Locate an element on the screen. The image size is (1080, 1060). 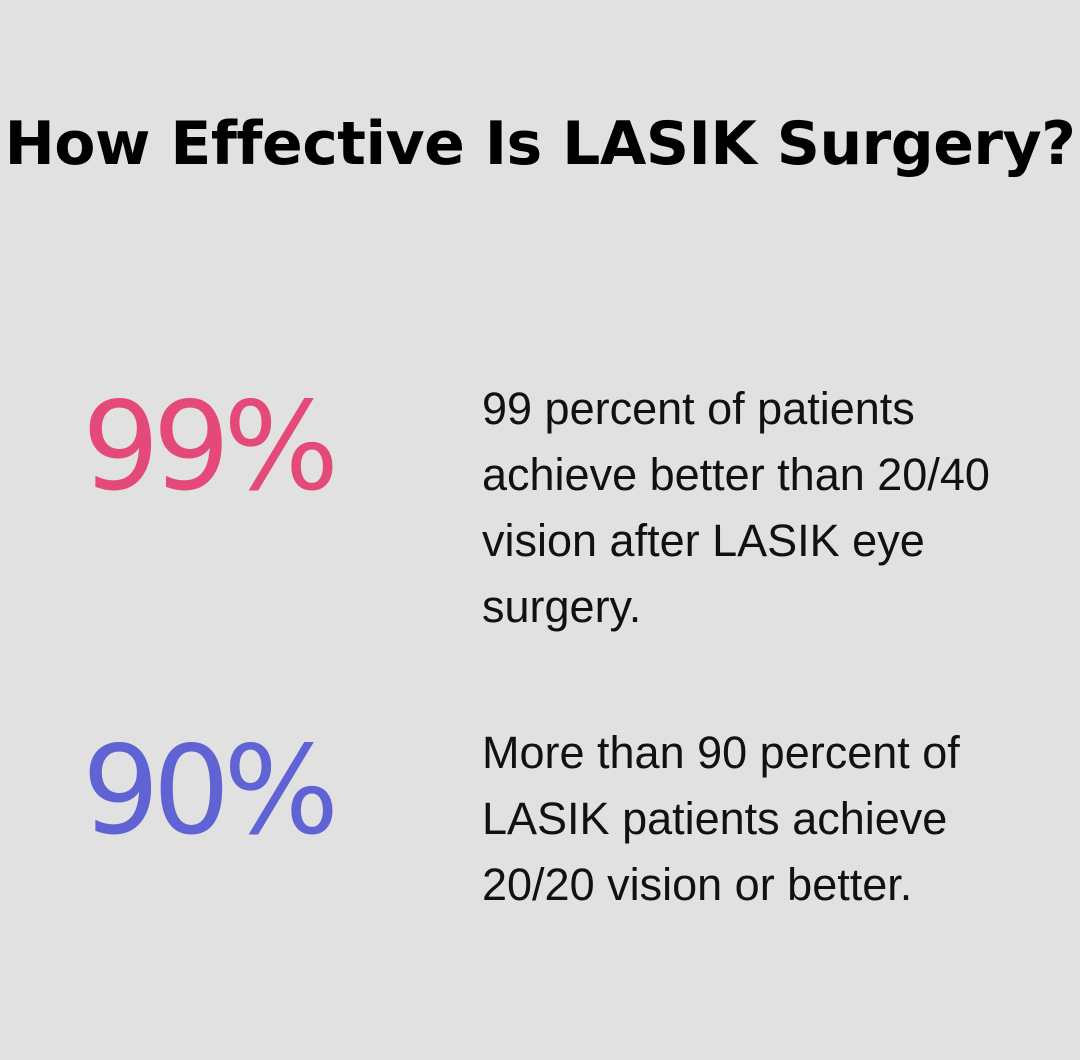
infographic-title: How Effective Is LASIK Surgery? is located at coordinates (540, 144).